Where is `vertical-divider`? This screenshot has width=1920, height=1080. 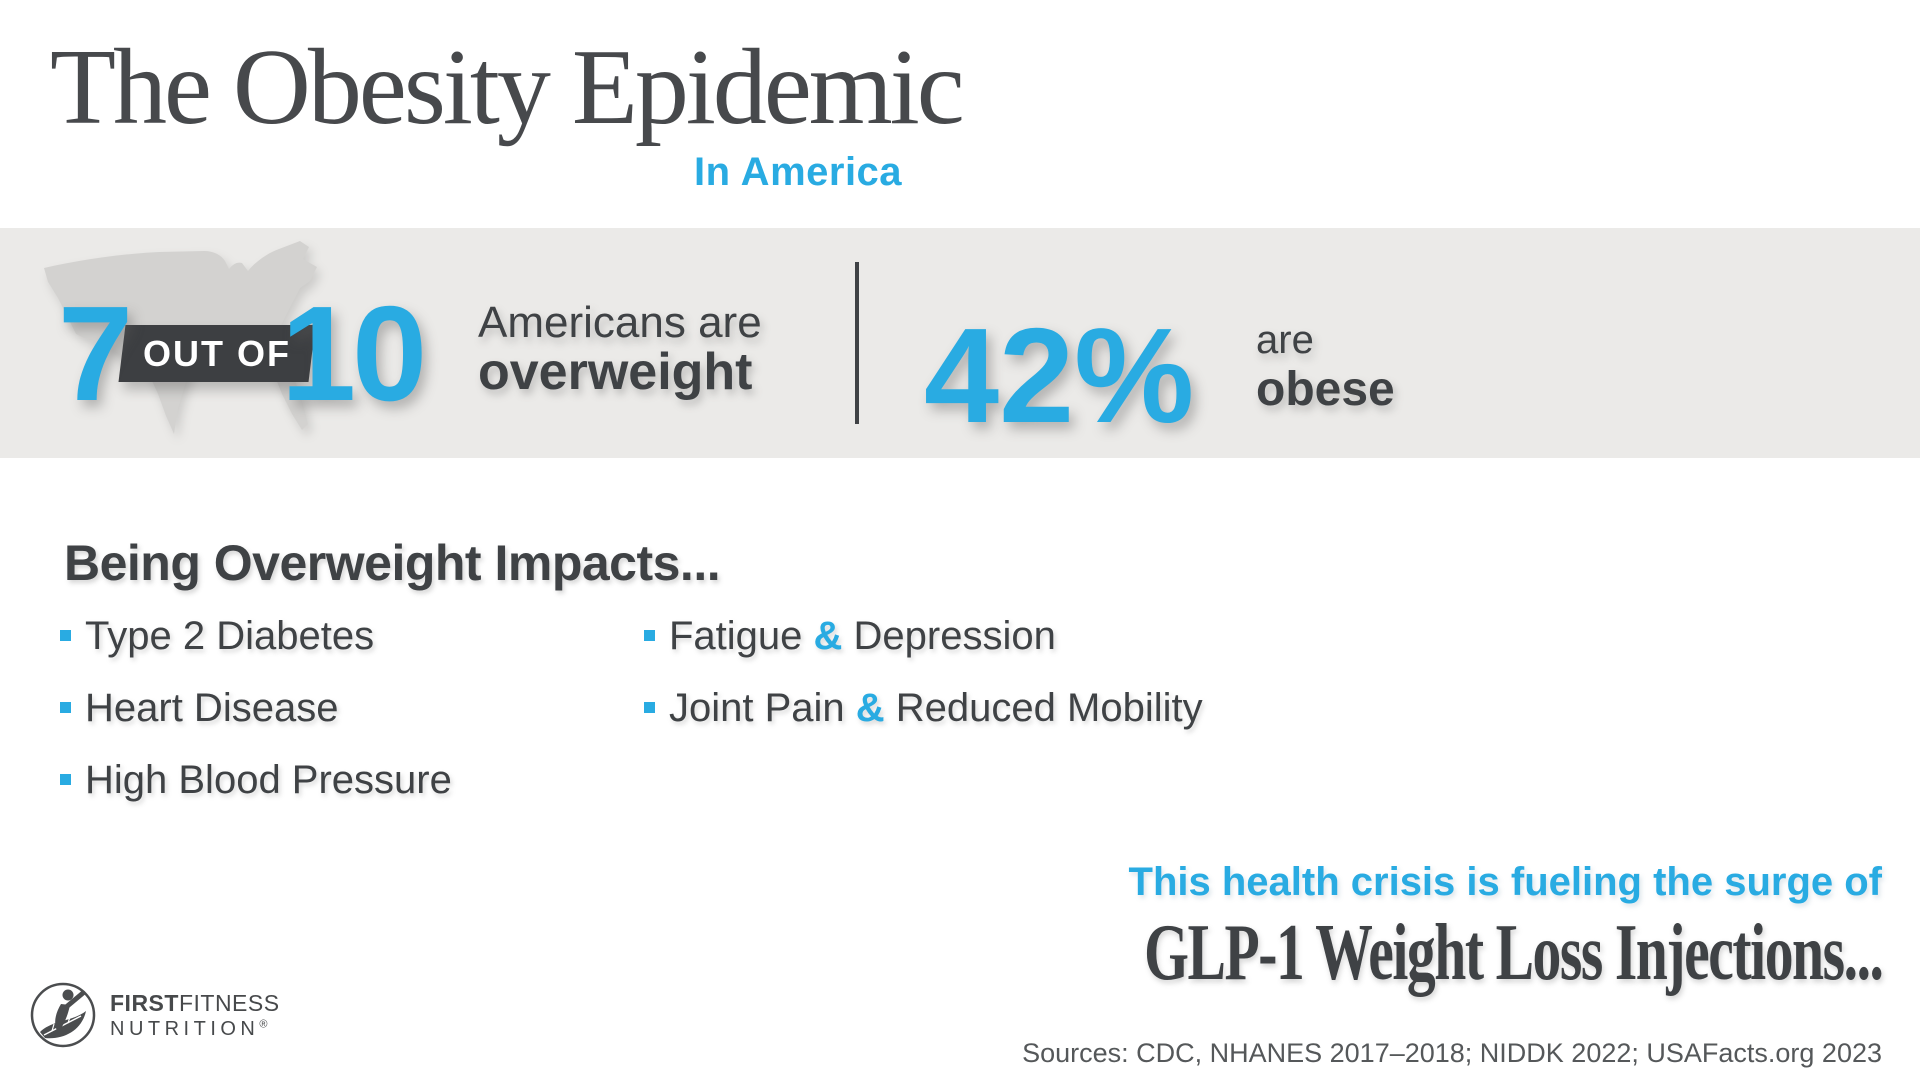 vertical-divider is located at coordinates (857, 343).